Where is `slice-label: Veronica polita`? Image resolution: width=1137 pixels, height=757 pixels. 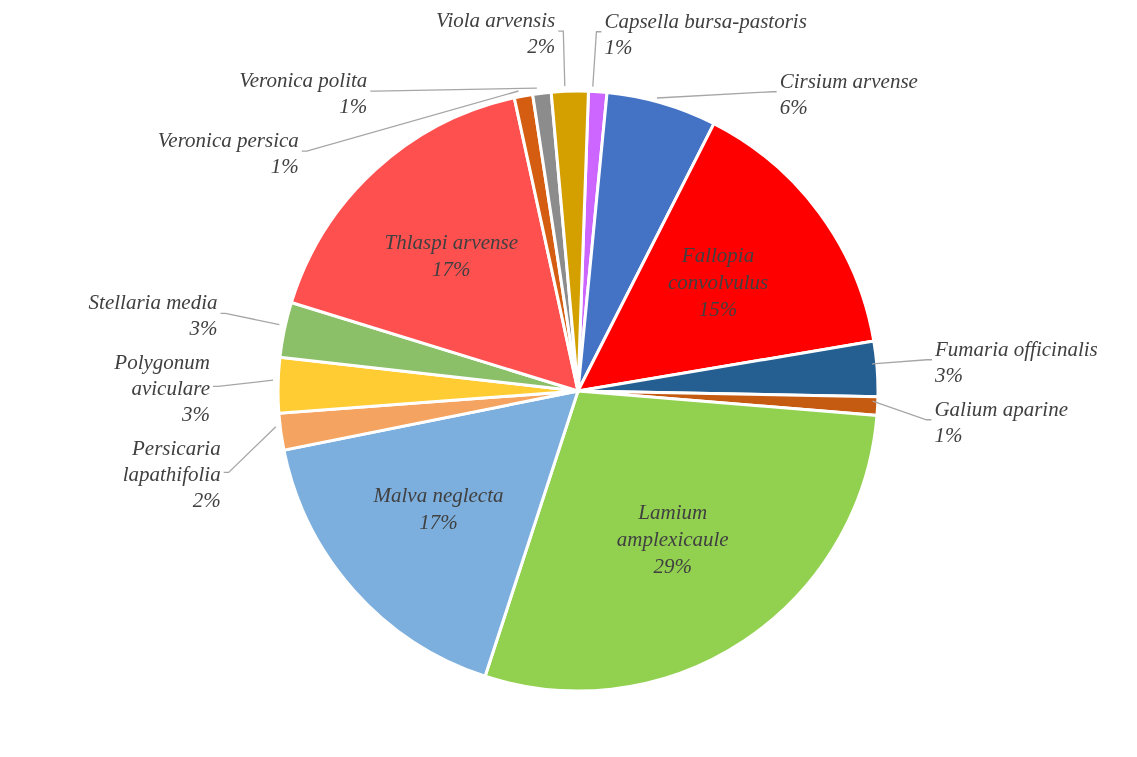 slice-label: Veronica polita is located at coordinates (303, 80).